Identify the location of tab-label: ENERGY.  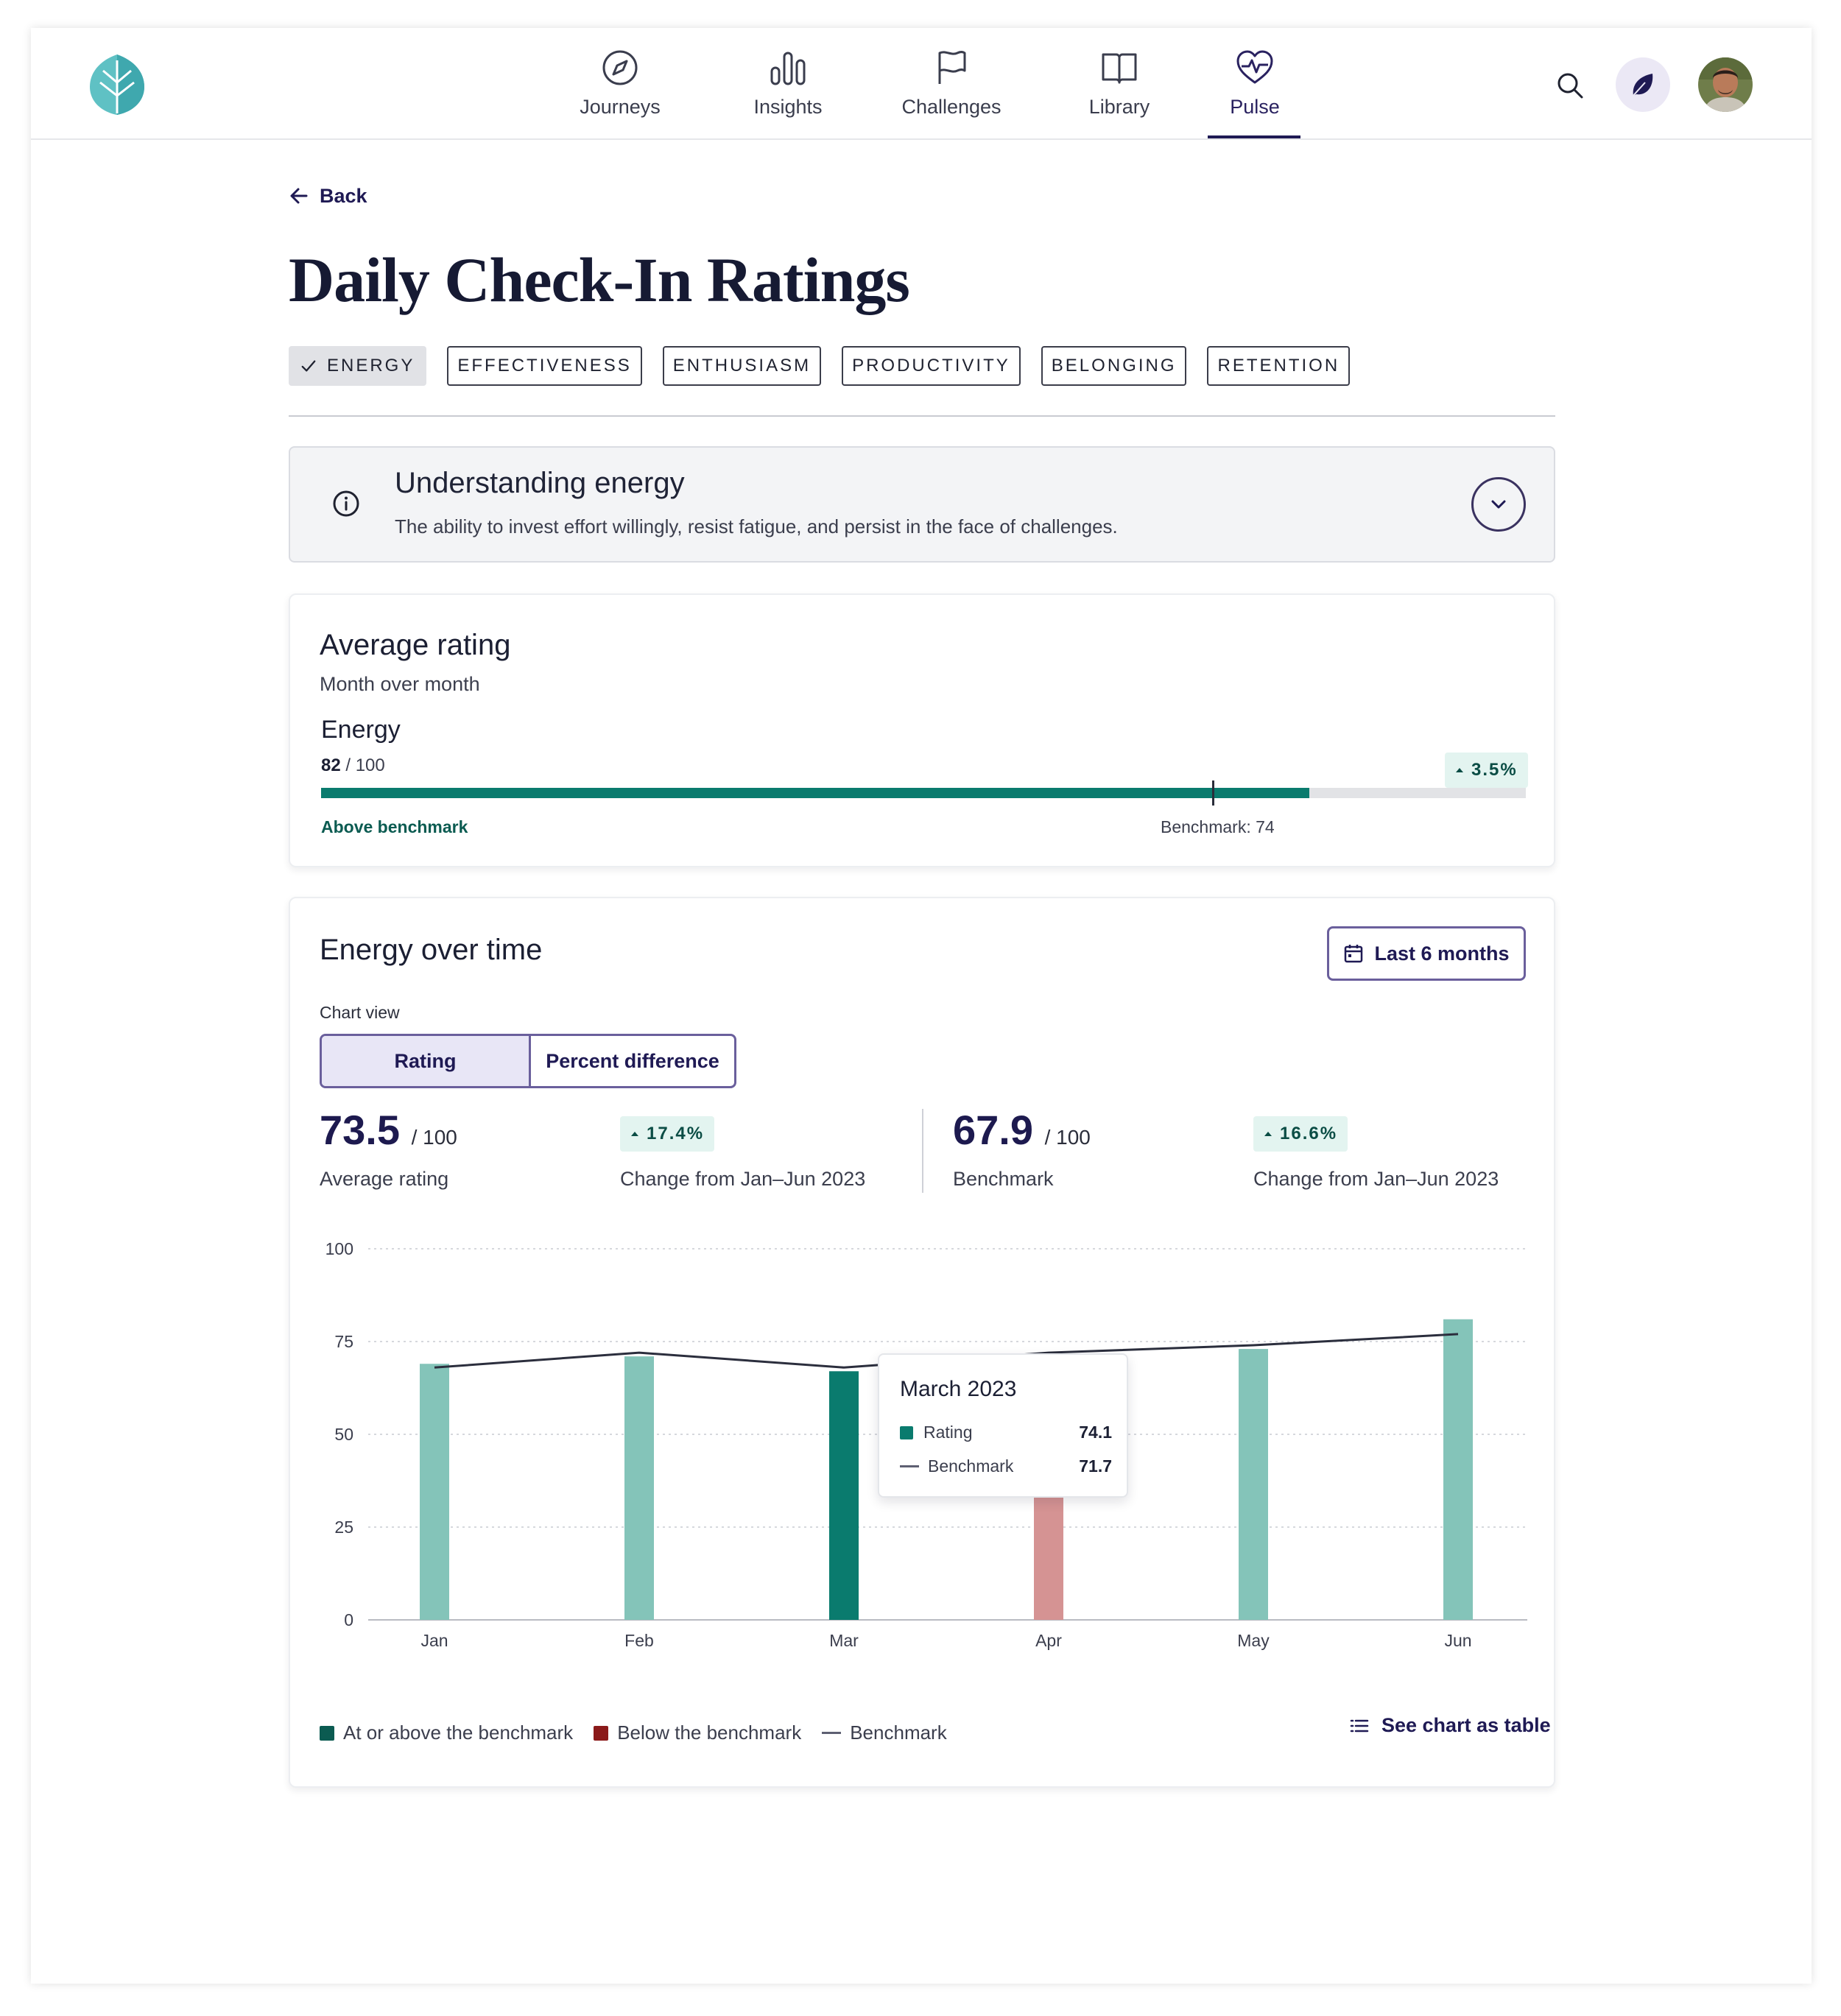
(371, 366).